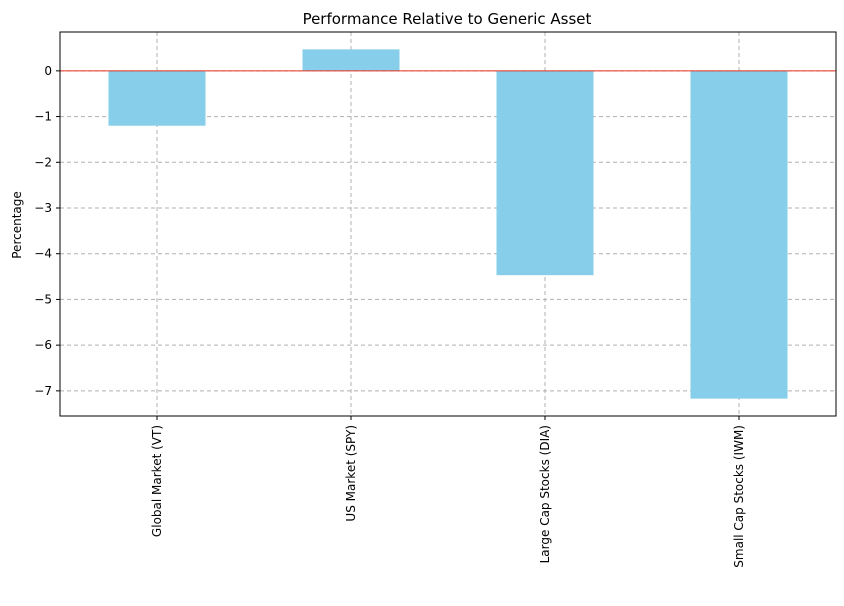 Image resolution: width=844 pixels, height=606 pixels. Describe the element at coordinates (43, 299) in the screenshot. I see `y-tick-label: −5` at that location.